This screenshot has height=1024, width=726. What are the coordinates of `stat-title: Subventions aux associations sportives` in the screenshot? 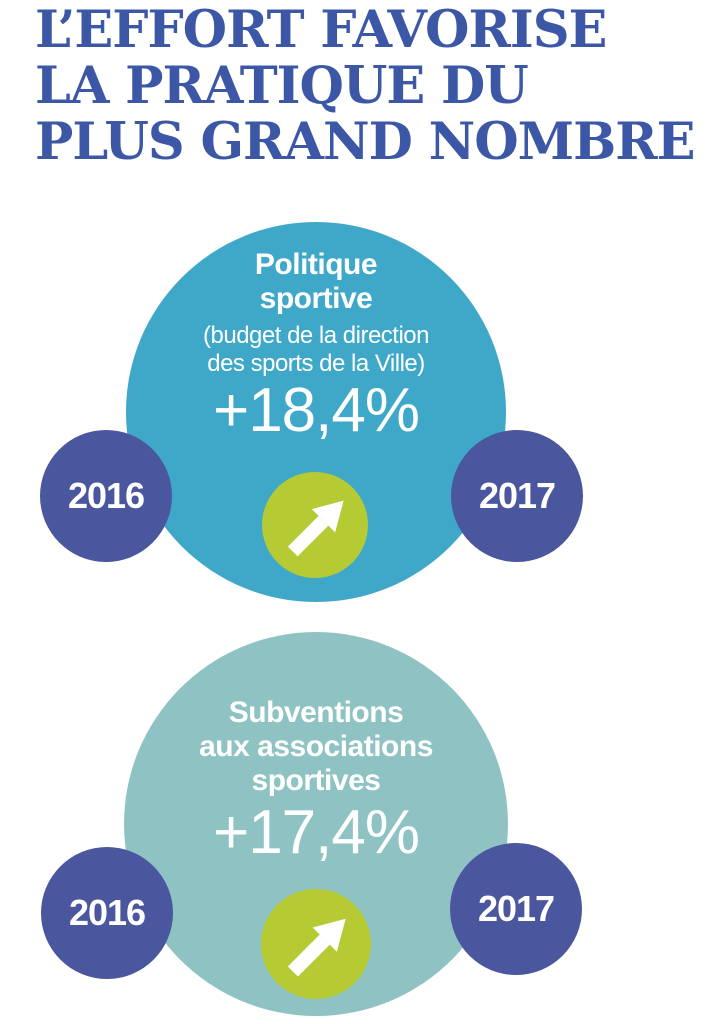 It's located at (316, 747).